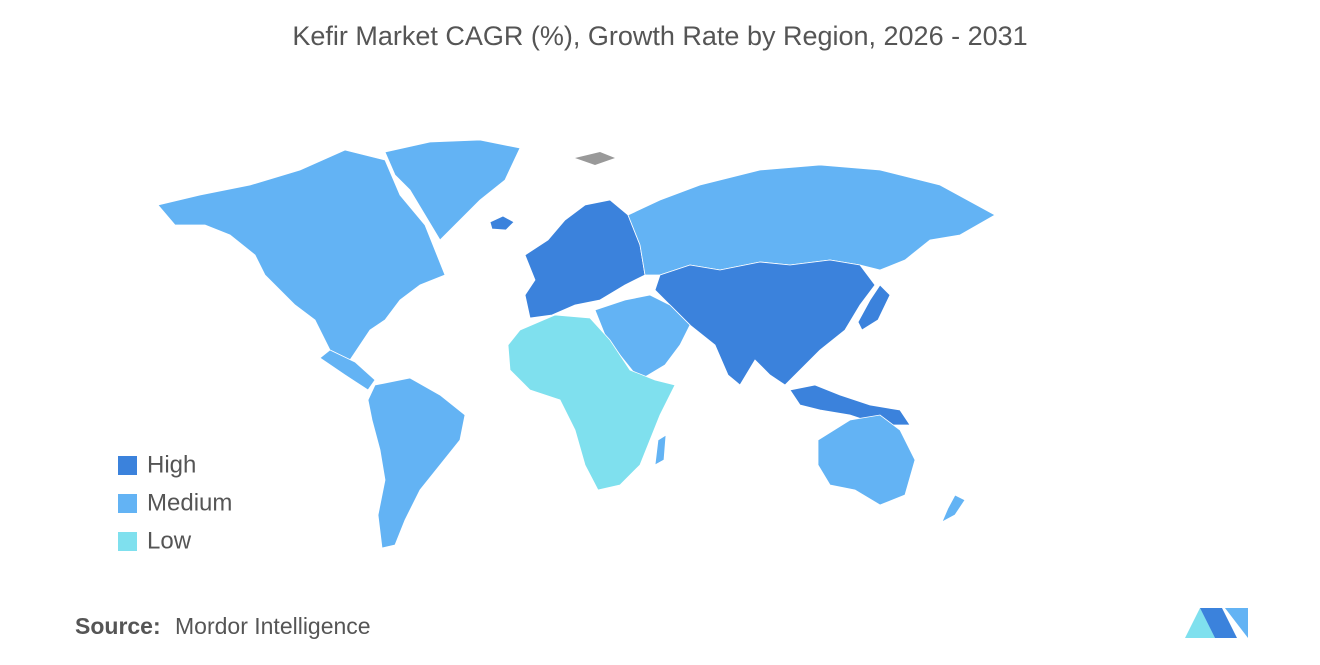  I want to click on madagascar, so click(660, 450).